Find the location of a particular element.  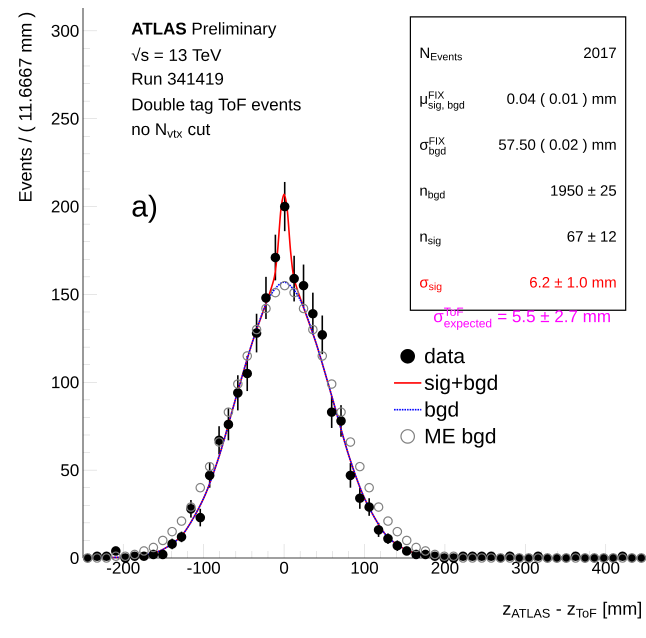

x-tick-label: 200 is located at coordinates (445, 568).